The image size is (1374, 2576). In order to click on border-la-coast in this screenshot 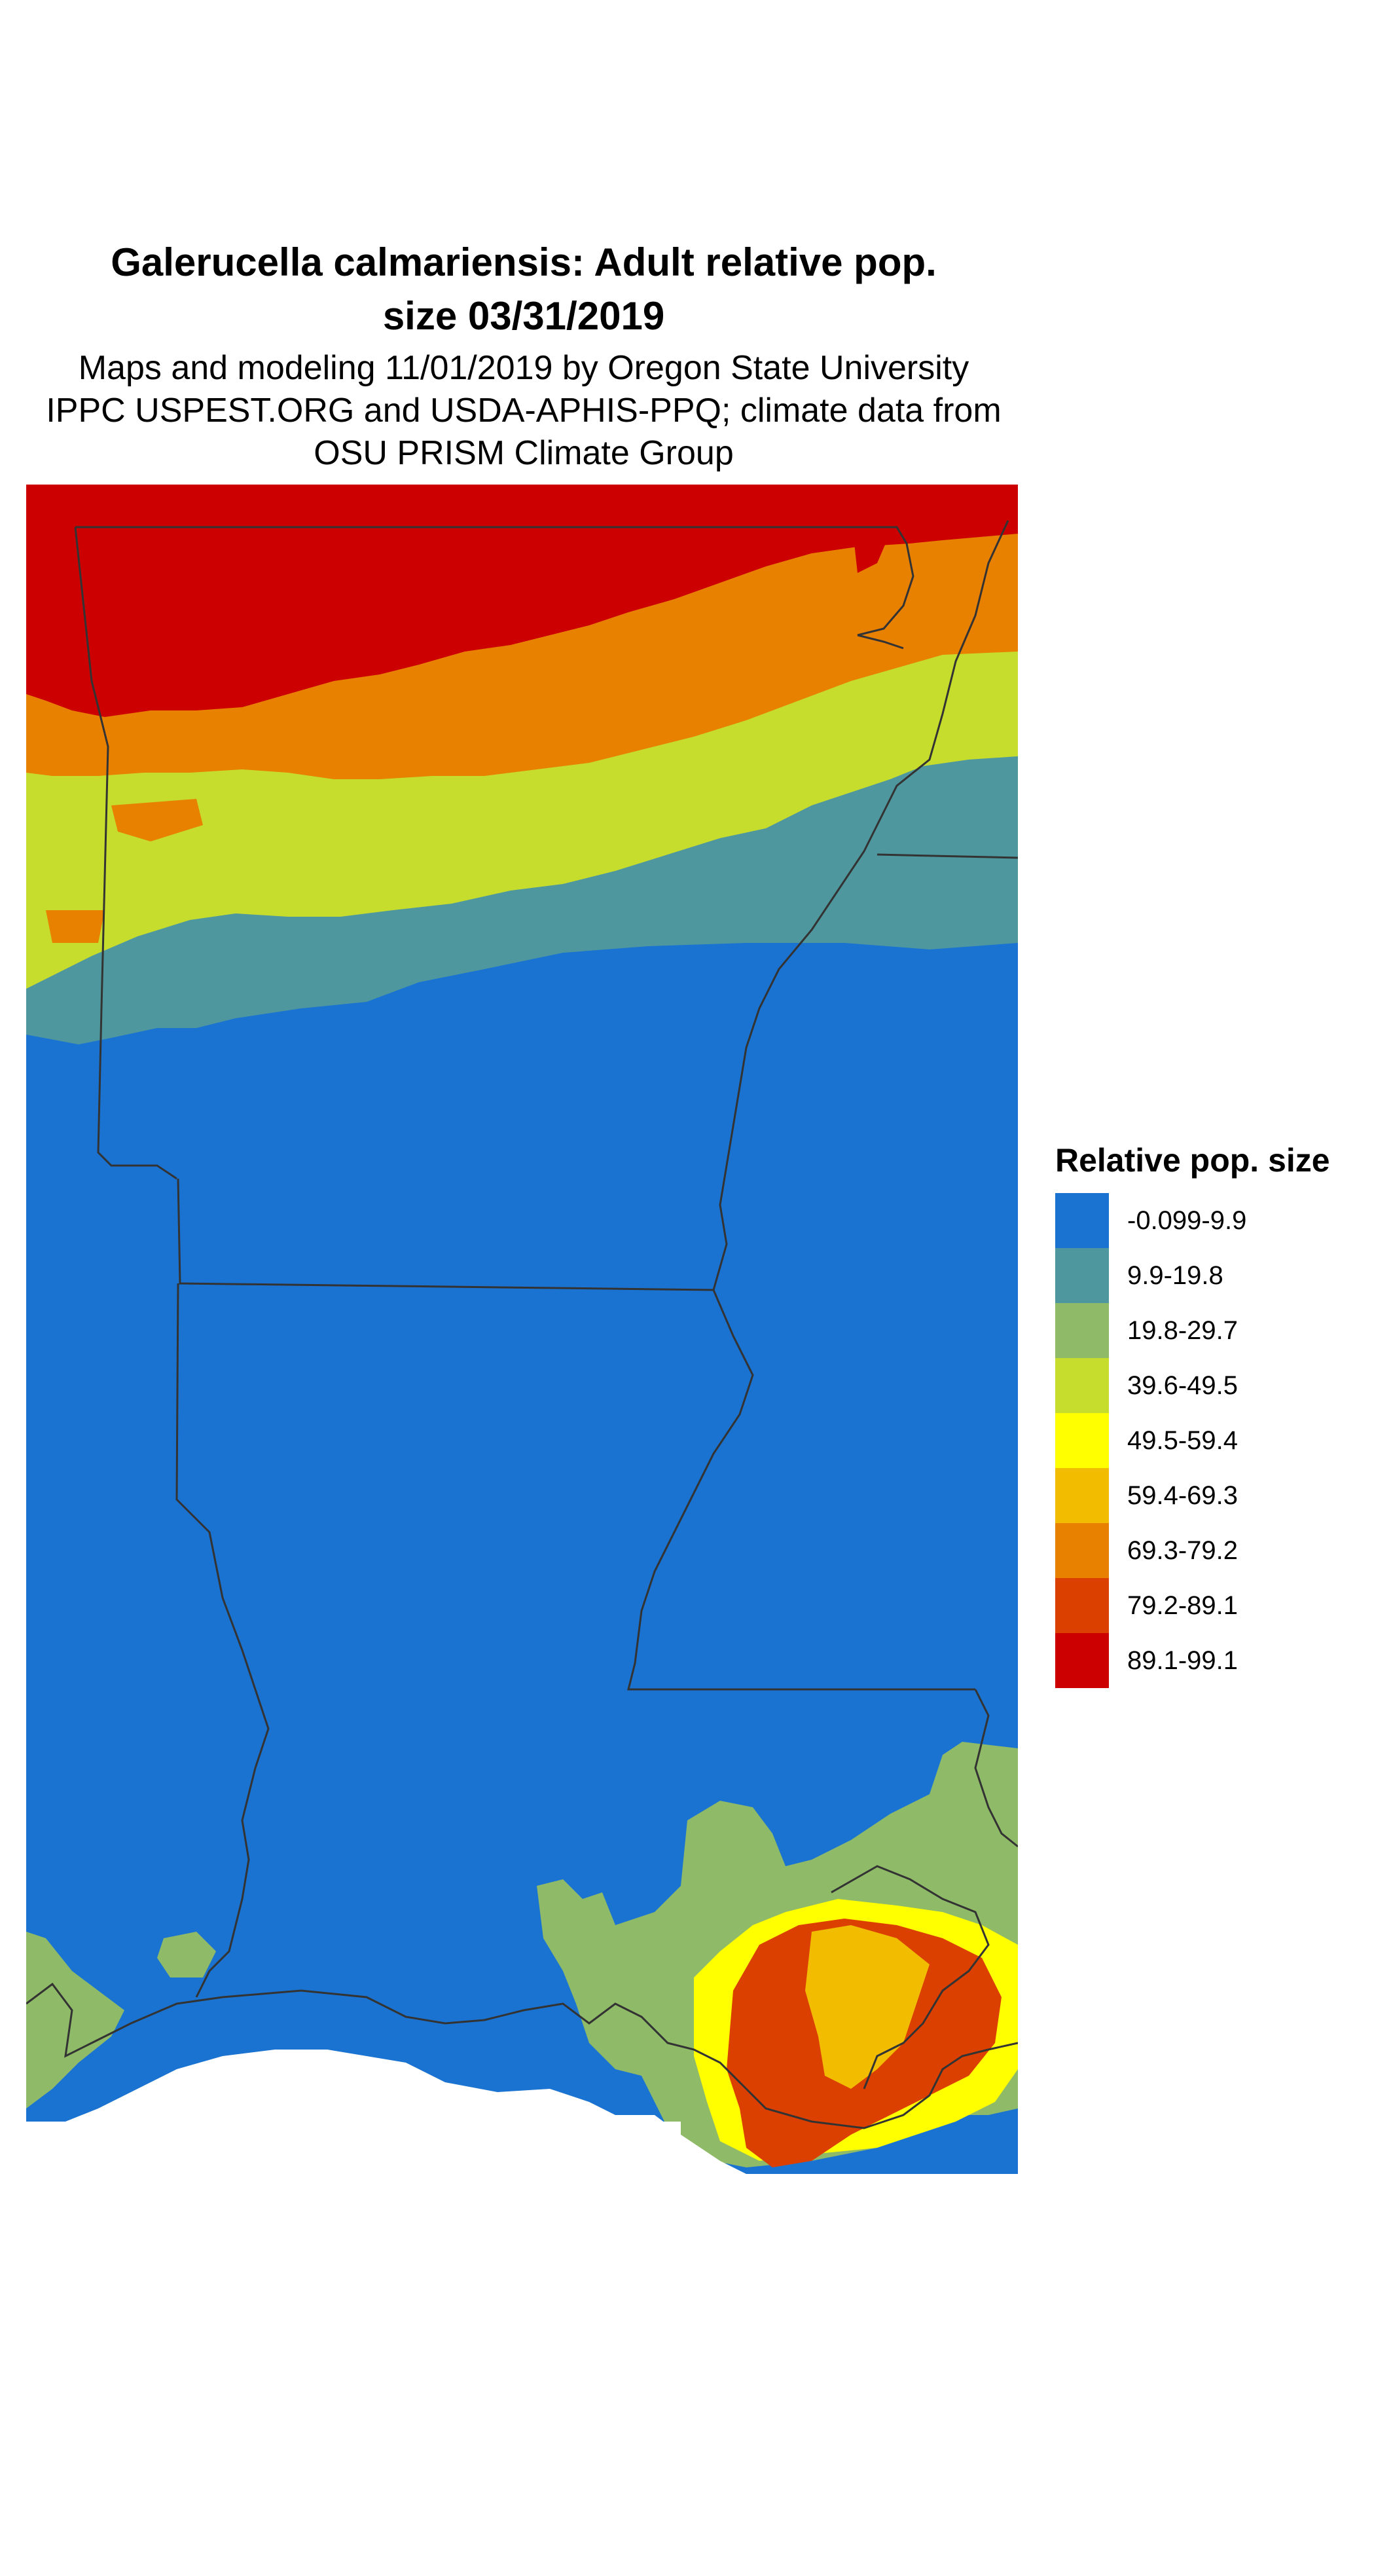, I will do `click(522, 2055)`.